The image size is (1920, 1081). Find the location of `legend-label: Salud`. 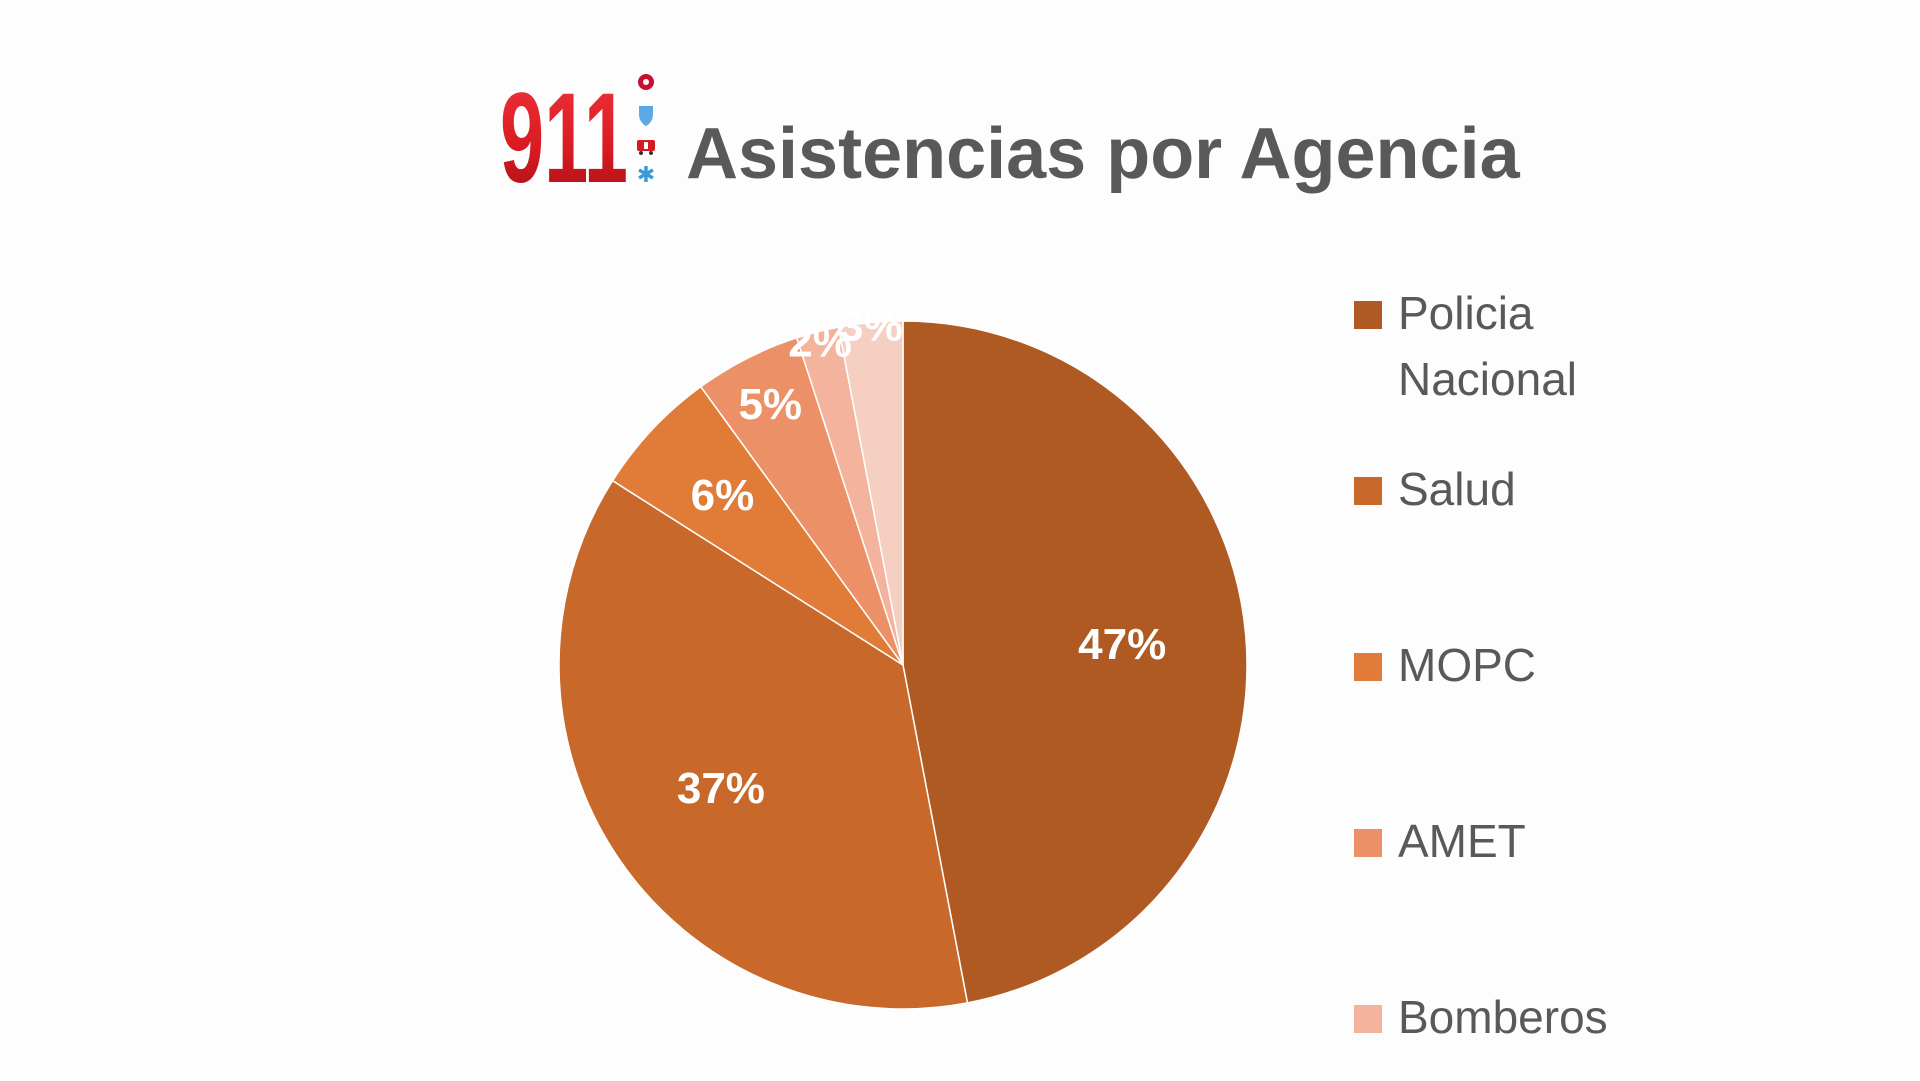

legend-label: Salud is located at coordinates (1457, 489).